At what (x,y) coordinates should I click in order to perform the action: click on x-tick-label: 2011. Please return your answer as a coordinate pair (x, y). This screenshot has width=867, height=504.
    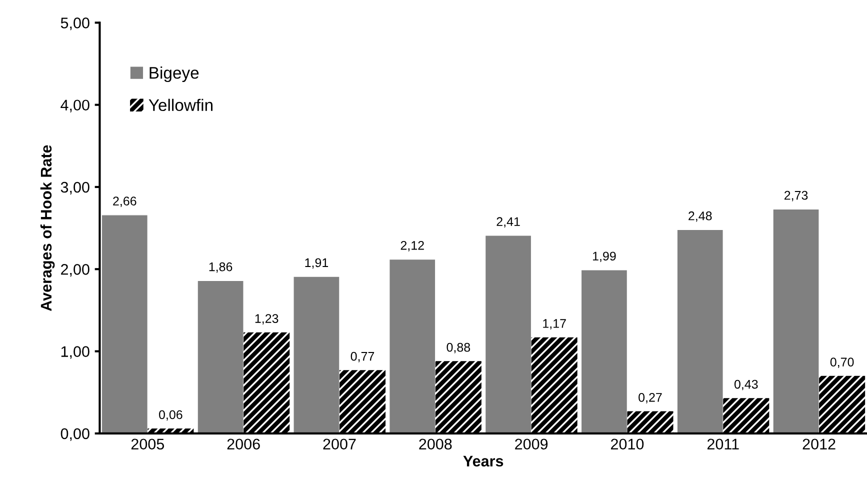
    Looking at the image, I should click on (723, 444).